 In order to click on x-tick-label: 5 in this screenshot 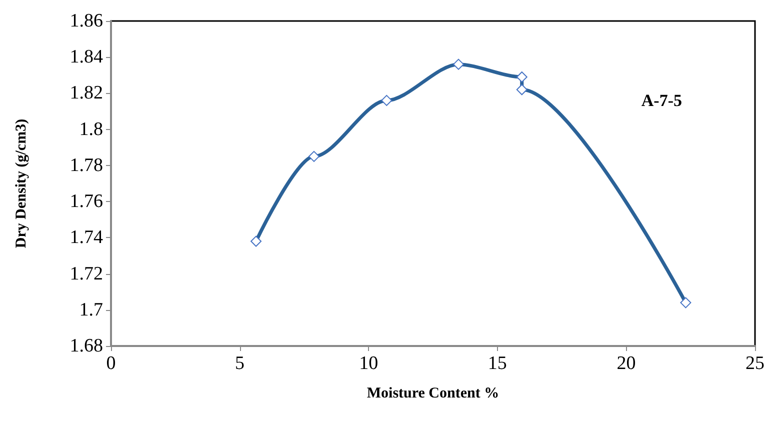, I will do `click(240, 363)`.